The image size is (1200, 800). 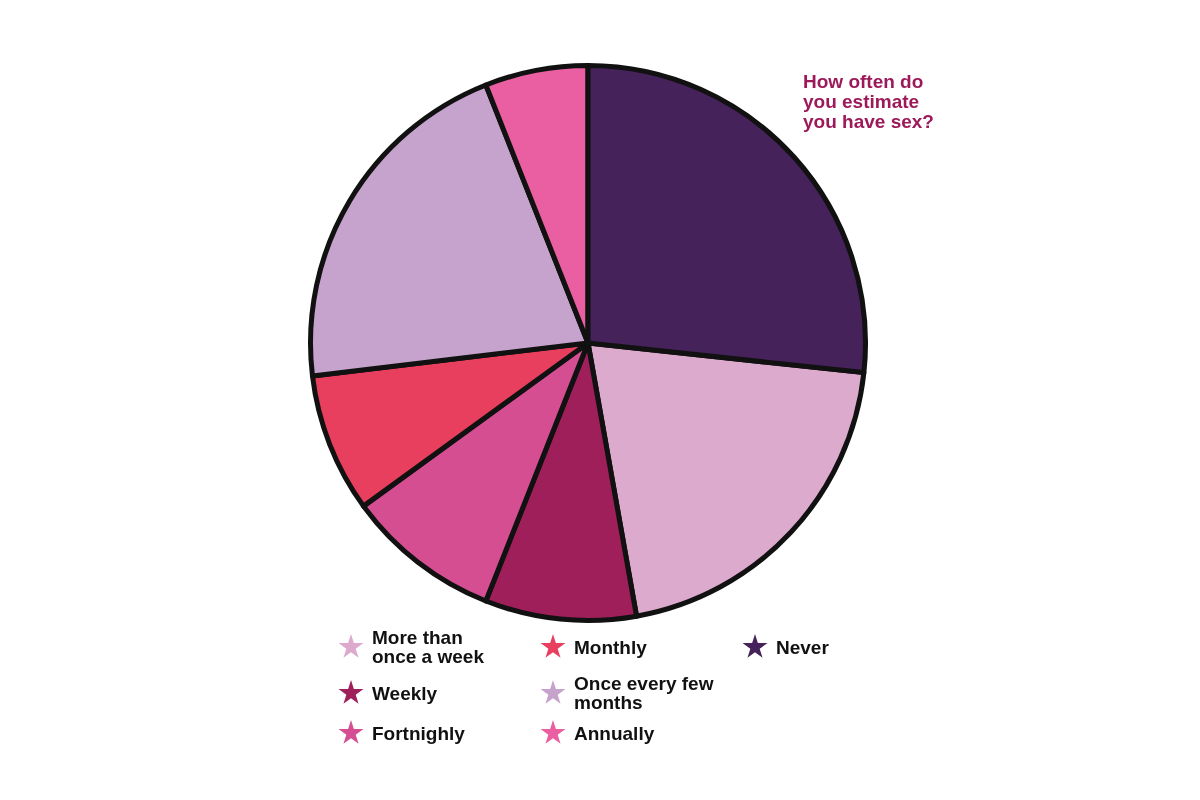 What do you see at coordinates (803, 647) in the screenshot?
I see `legend-label: Never` at bounding box center [803, 647].